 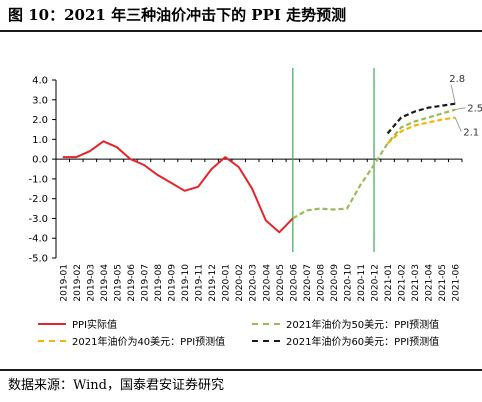 What do you see at coordinates (362, 283) in the screenshot?
I see `x-tick-label: 2020-11` at bounding box center [362, 283].